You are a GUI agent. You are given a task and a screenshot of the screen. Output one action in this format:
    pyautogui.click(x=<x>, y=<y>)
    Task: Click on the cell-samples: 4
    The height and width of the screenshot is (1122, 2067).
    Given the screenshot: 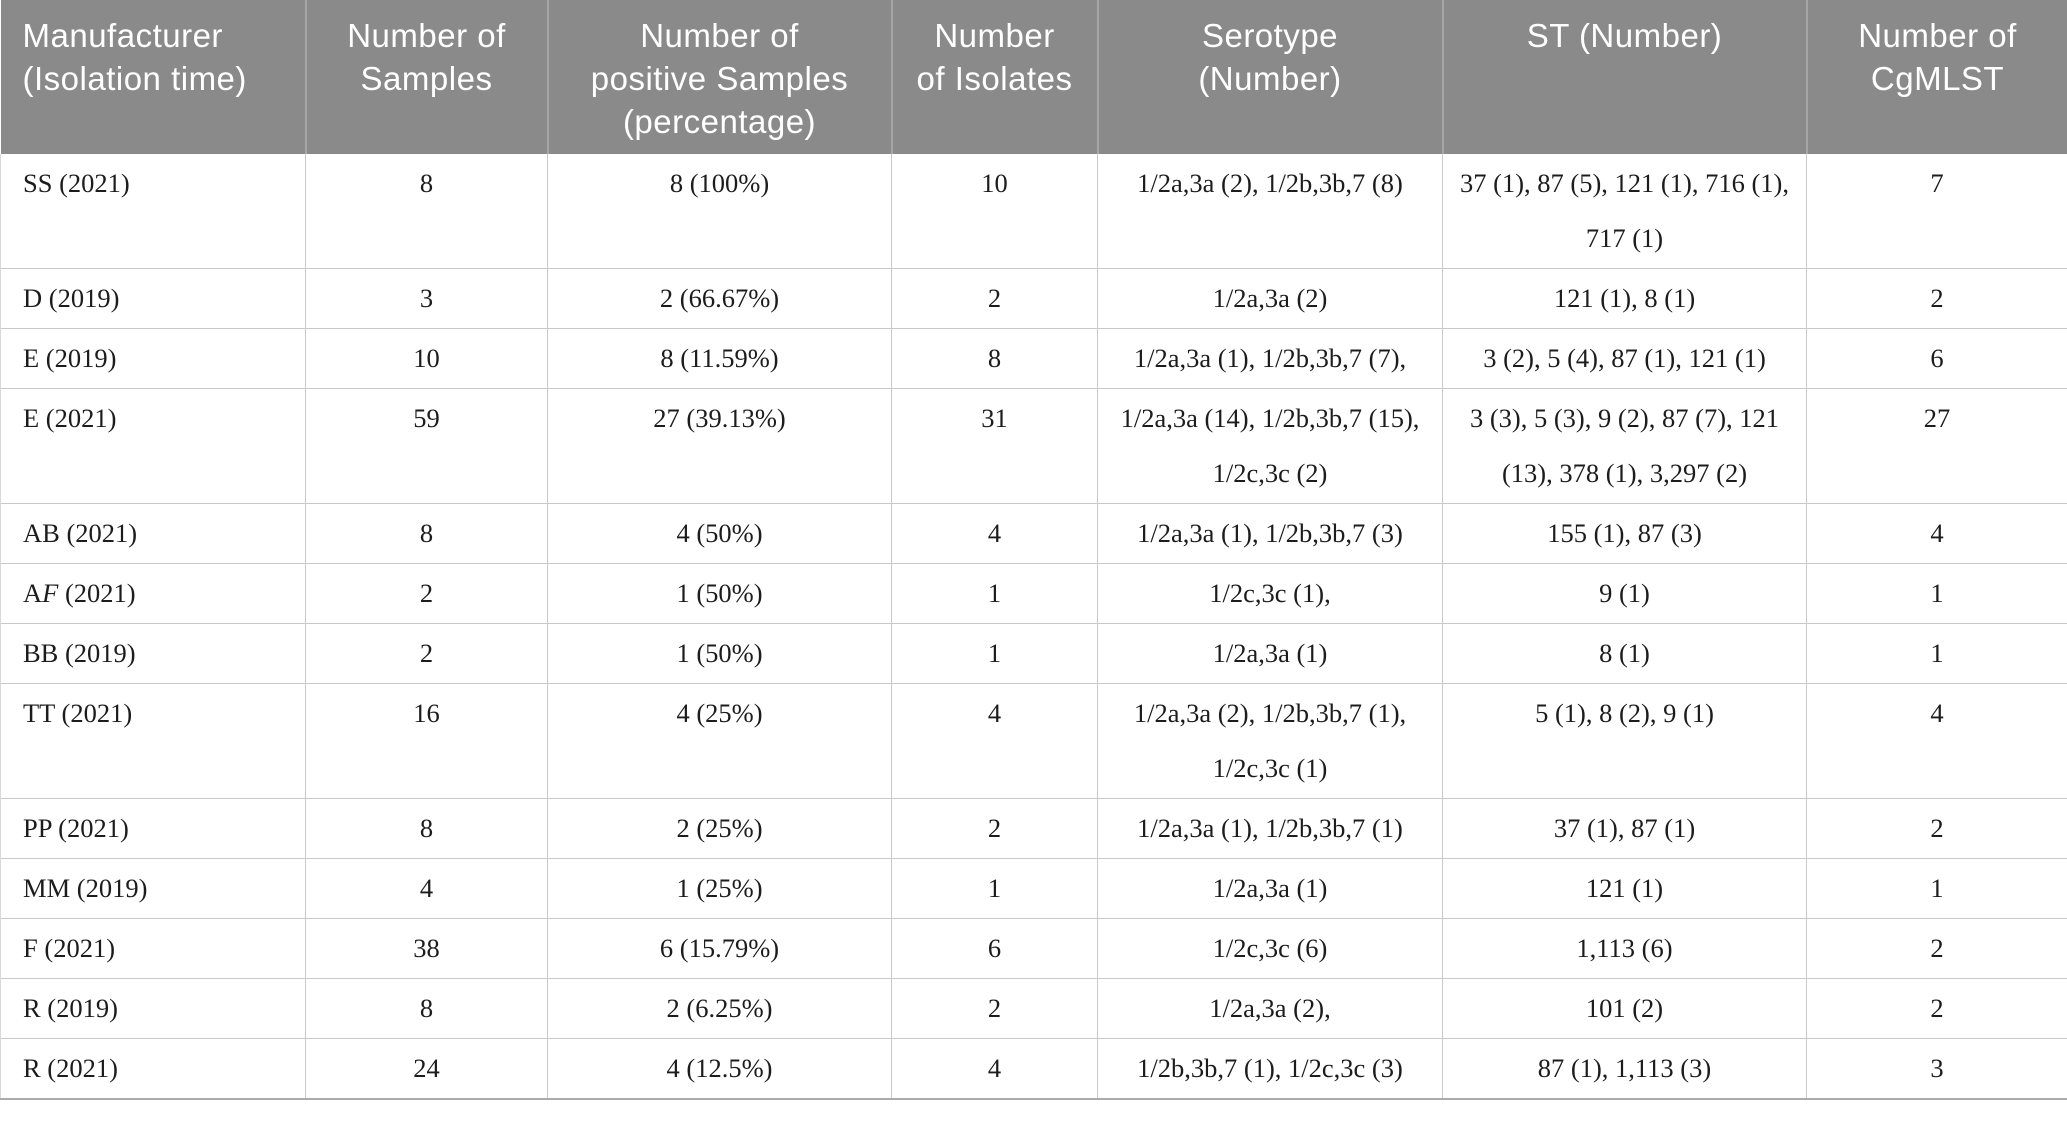 What is the action you would take?
    pyautogui.click(x=426, y=888)
    